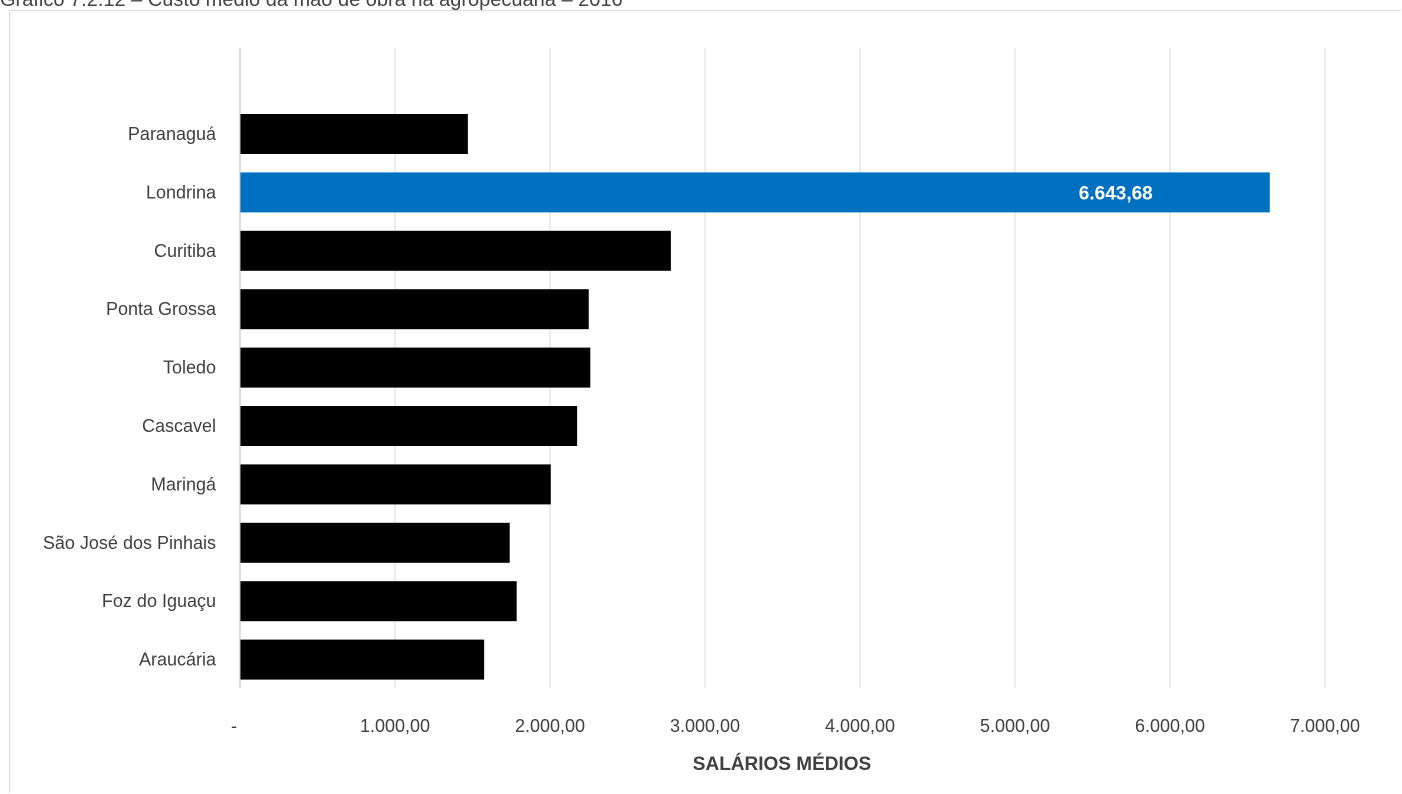 Image resolution: width=1402 pixels, height=794 pixels. I want to click on x-tick-label: 7.000,00, so click(1325, 726).